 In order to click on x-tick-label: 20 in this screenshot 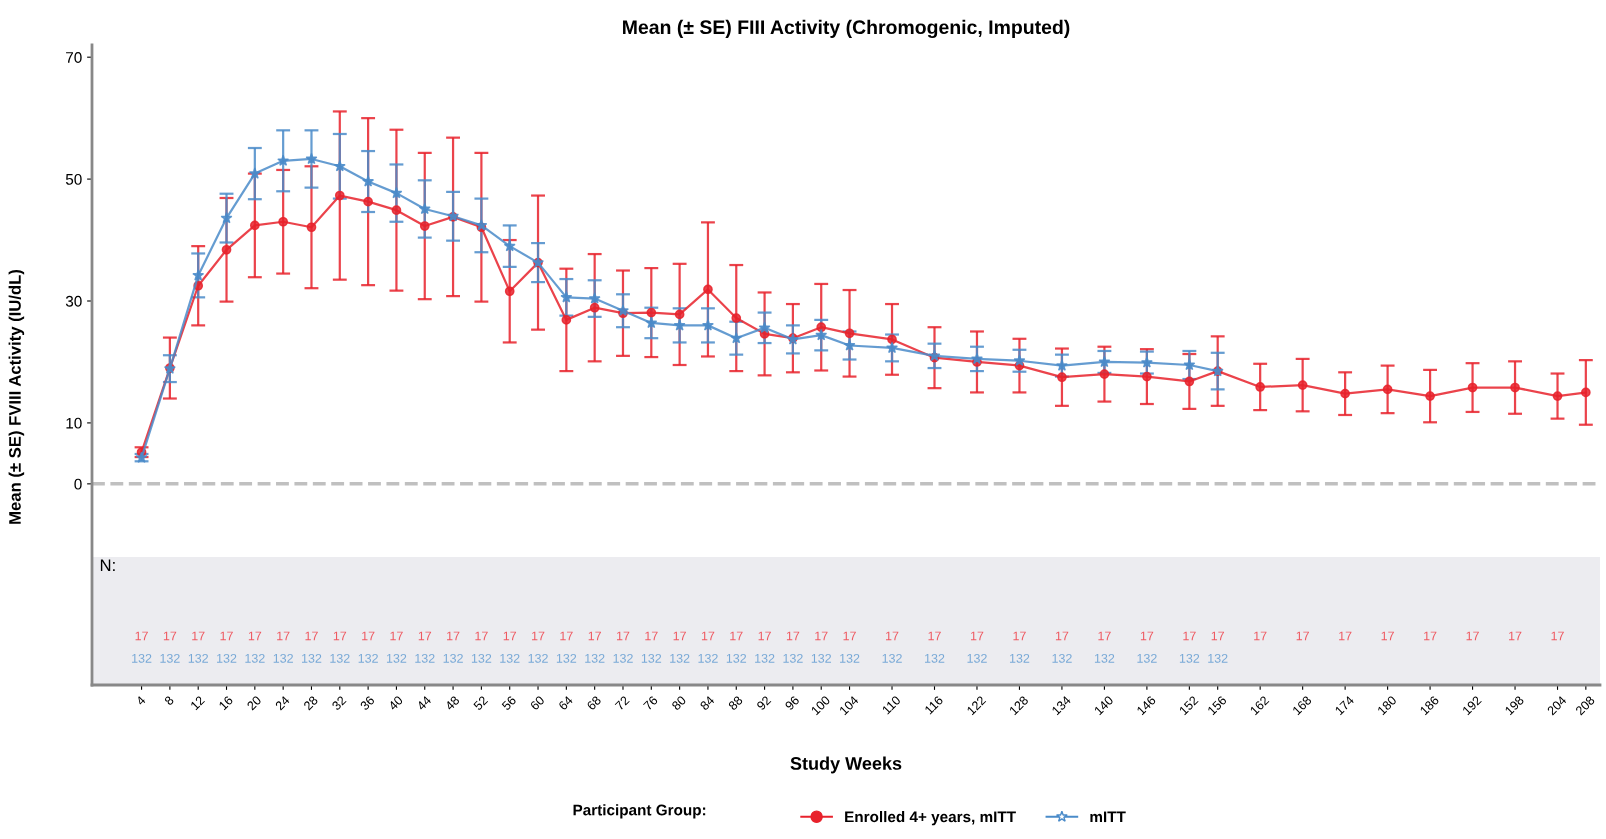, I will do `click(254, 703)`.